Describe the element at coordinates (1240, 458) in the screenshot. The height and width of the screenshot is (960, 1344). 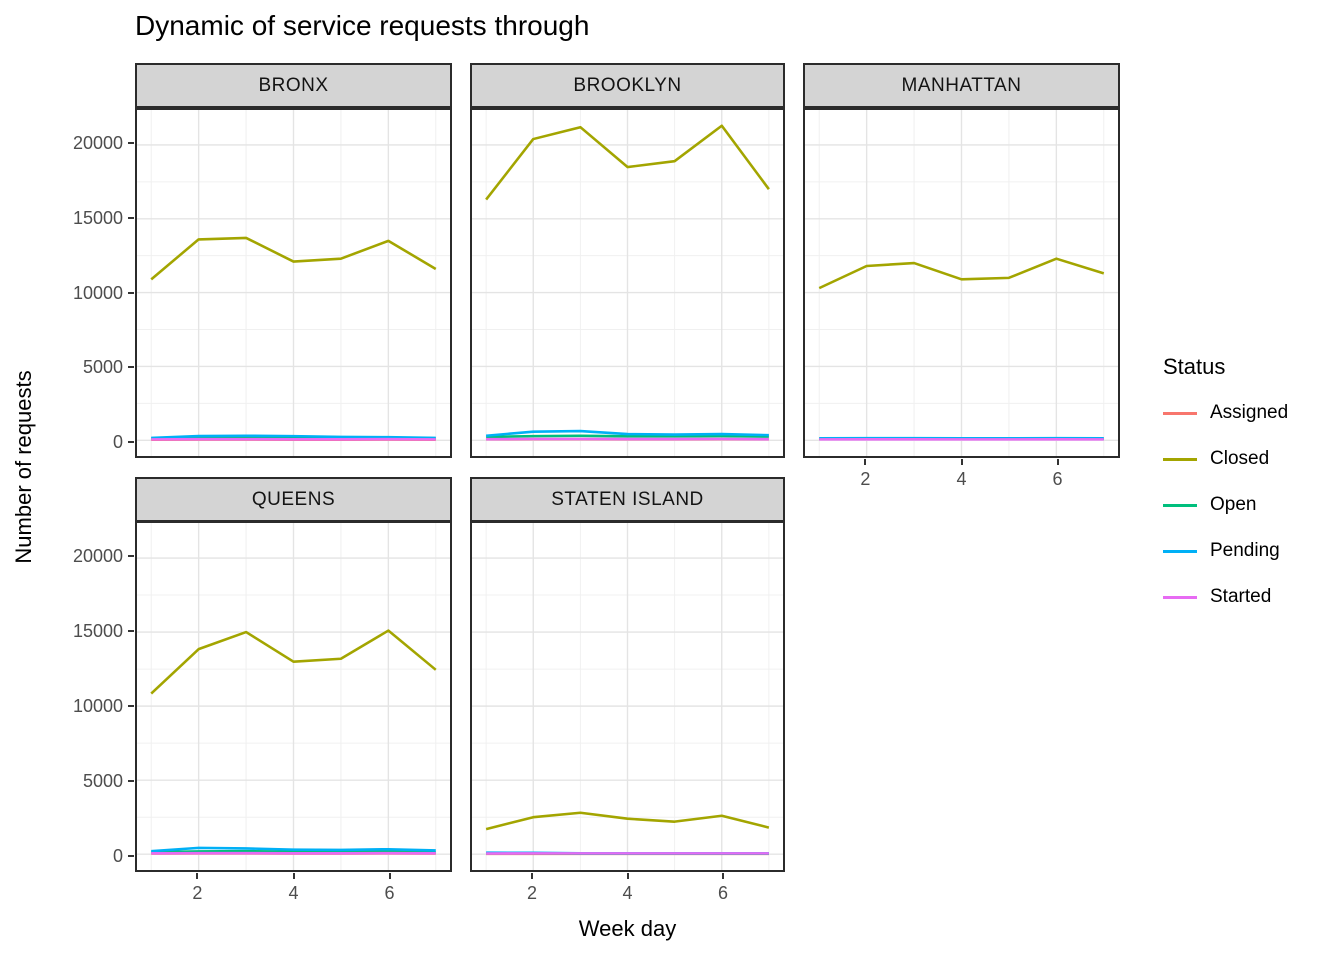
I see `legend-label: Closed` at that location.